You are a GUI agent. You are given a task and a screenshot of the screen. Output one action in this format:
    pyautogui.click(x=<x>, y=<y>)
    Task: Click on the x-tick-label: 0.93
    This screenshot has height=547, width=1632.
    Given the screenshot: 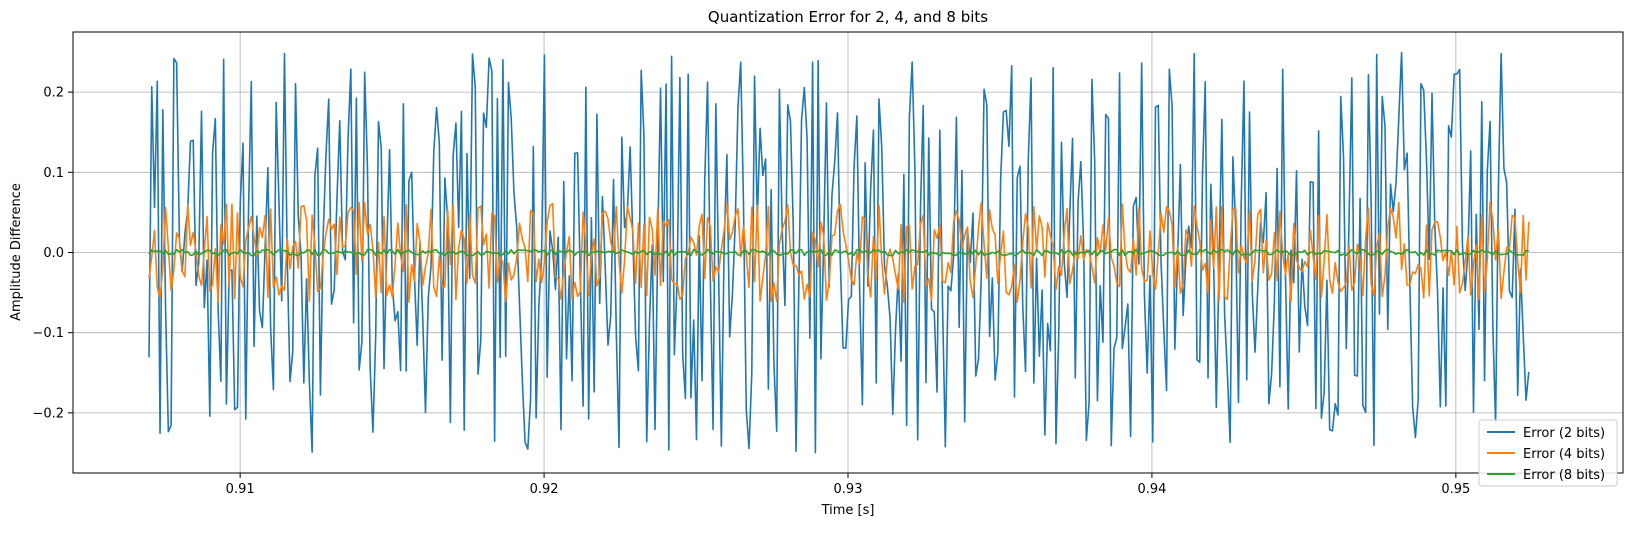 What is the action you would take?
    pyautogui.click(x=848, y=489)
    